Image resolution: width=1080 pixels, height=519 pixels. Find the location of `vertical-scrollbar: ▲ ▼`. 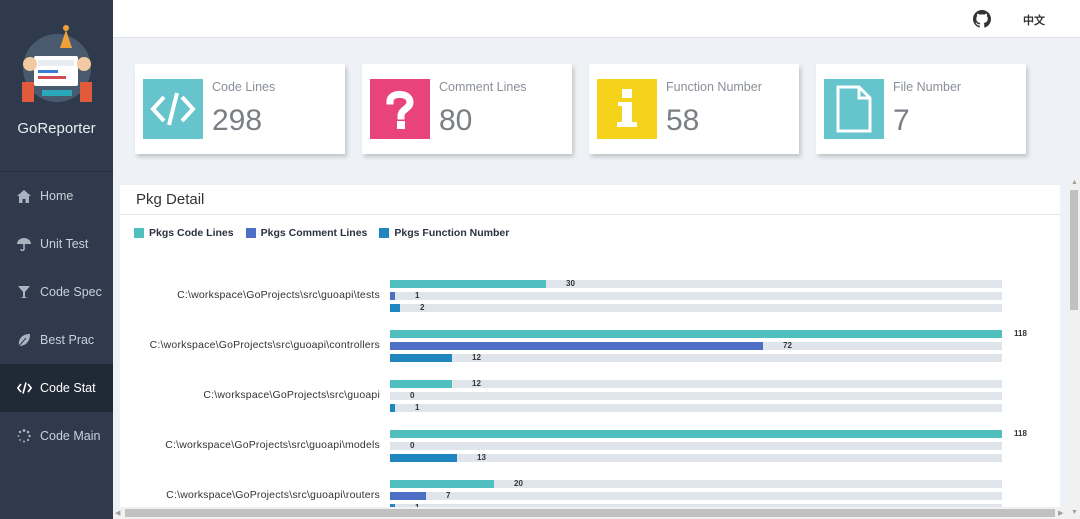

vertical-scrollbar: ▲ ▼ is located at coordinates (1074, 348).